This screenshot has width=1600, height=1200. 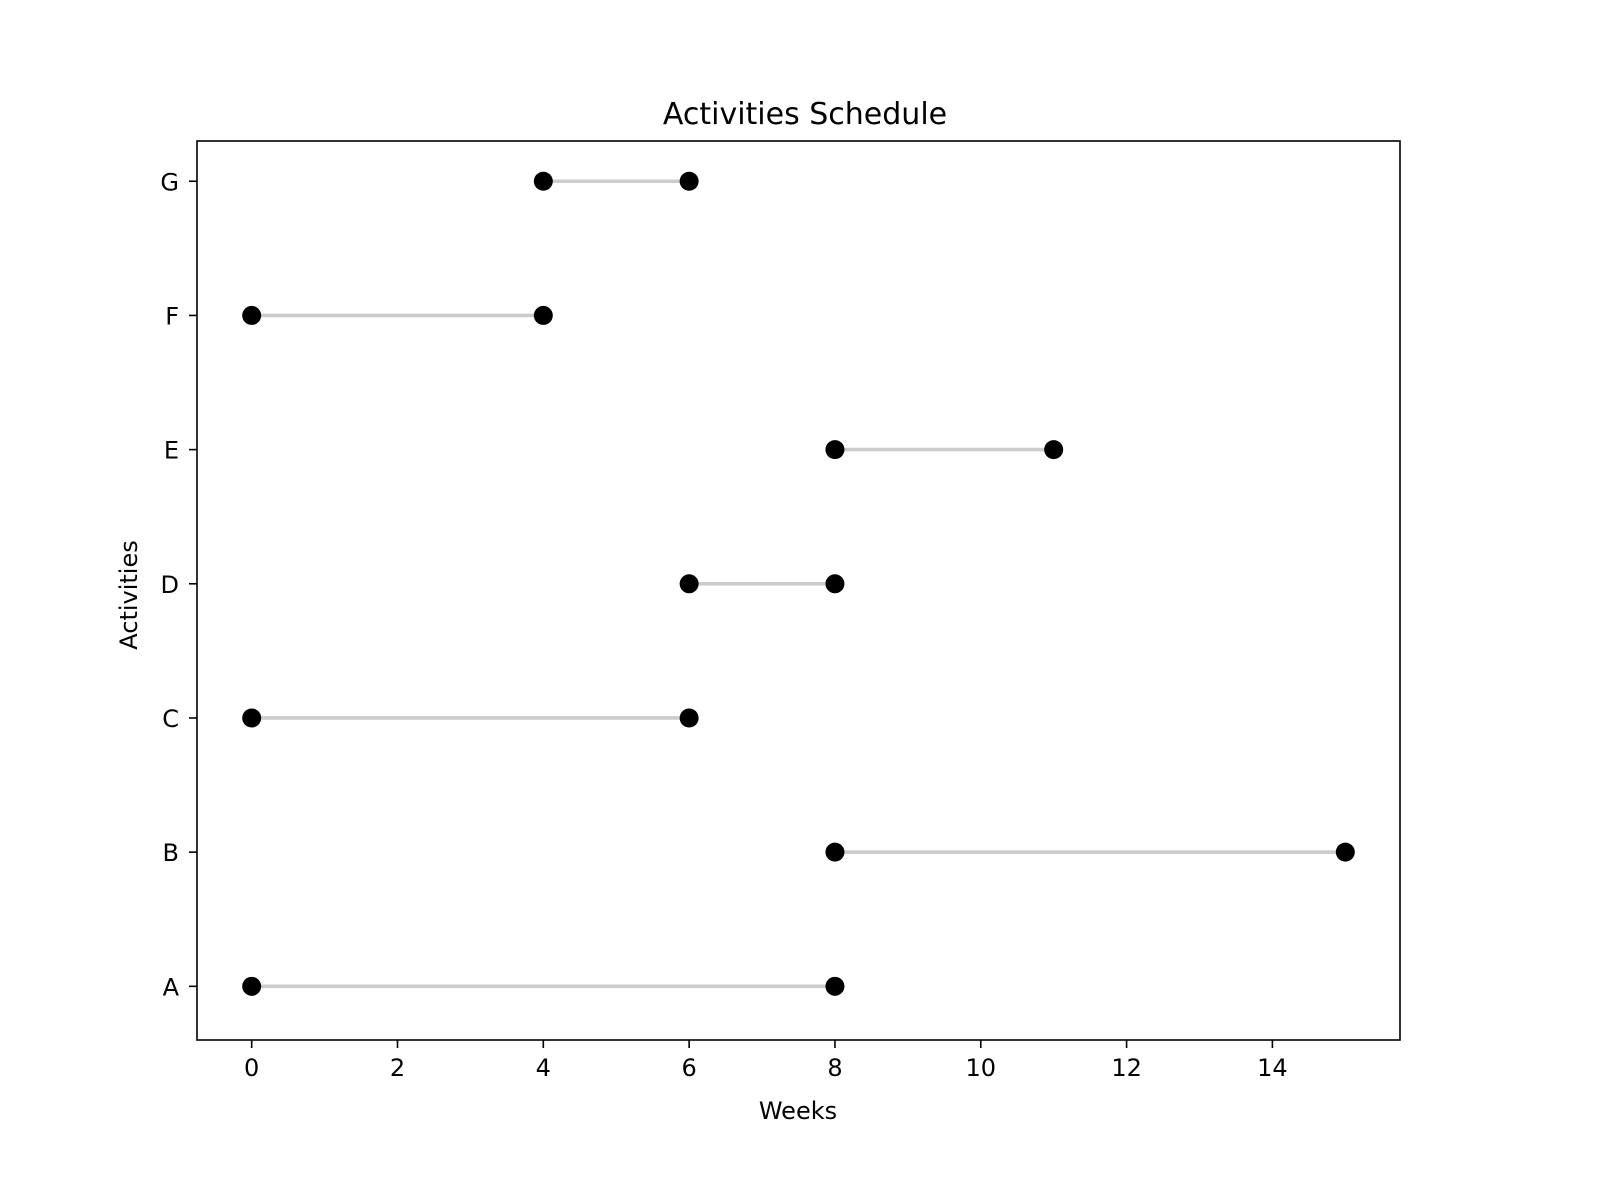 What do you see at coordinates (835, 450) in the screenshot?
I see `start-point-e` at bounding box center [835, 450].